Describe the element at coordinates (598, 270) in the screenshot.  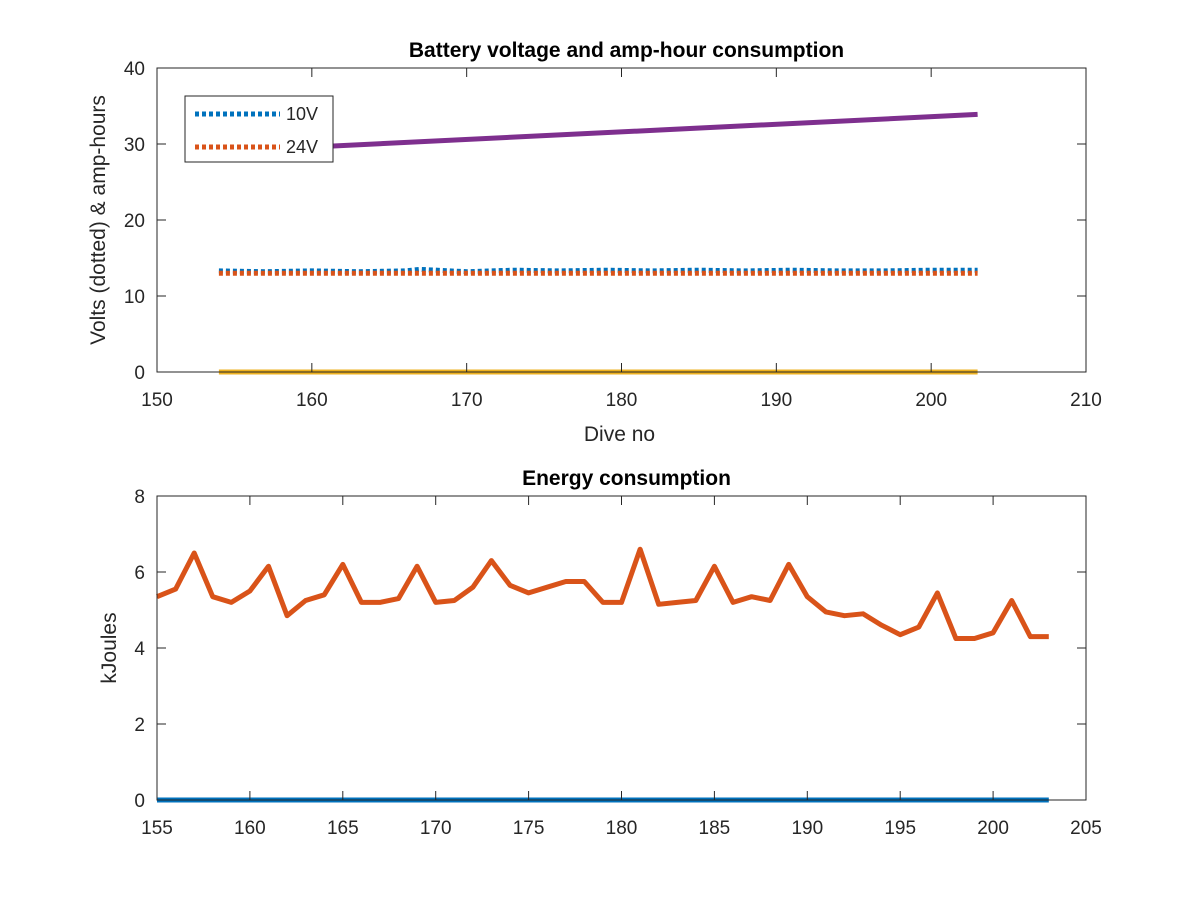
I see `series-line-10v` at that location.